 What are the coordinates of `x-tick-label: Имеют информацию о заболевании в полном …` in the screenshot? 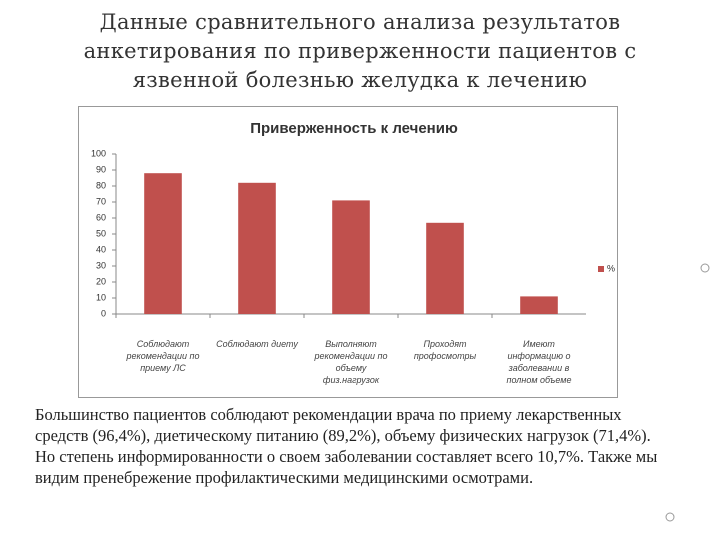 It's located at (539, 362).